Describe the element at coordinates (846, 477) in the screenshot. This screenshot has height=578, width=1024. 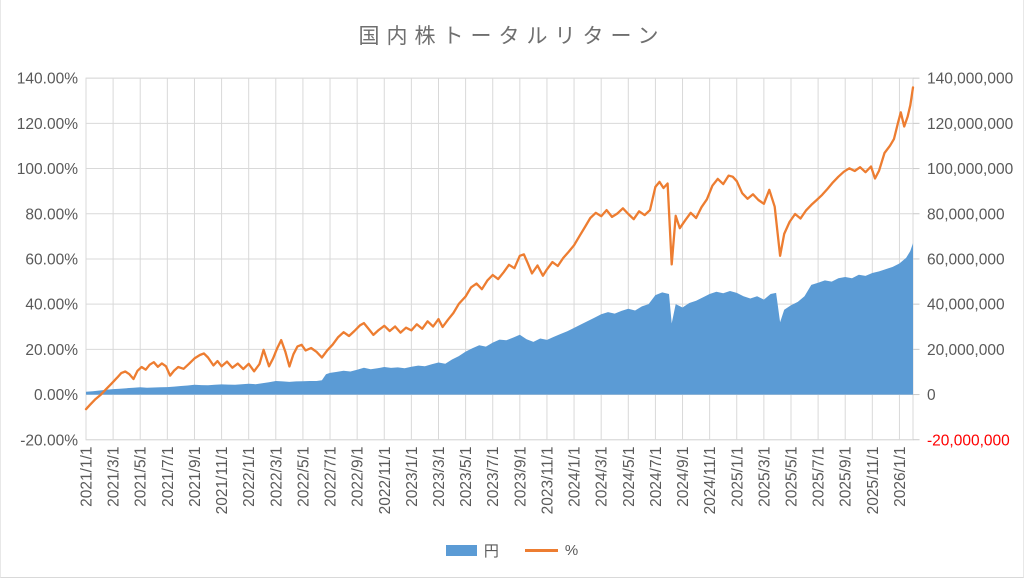
I see `x-axis-tick-label: 2025/9/1` at that location.